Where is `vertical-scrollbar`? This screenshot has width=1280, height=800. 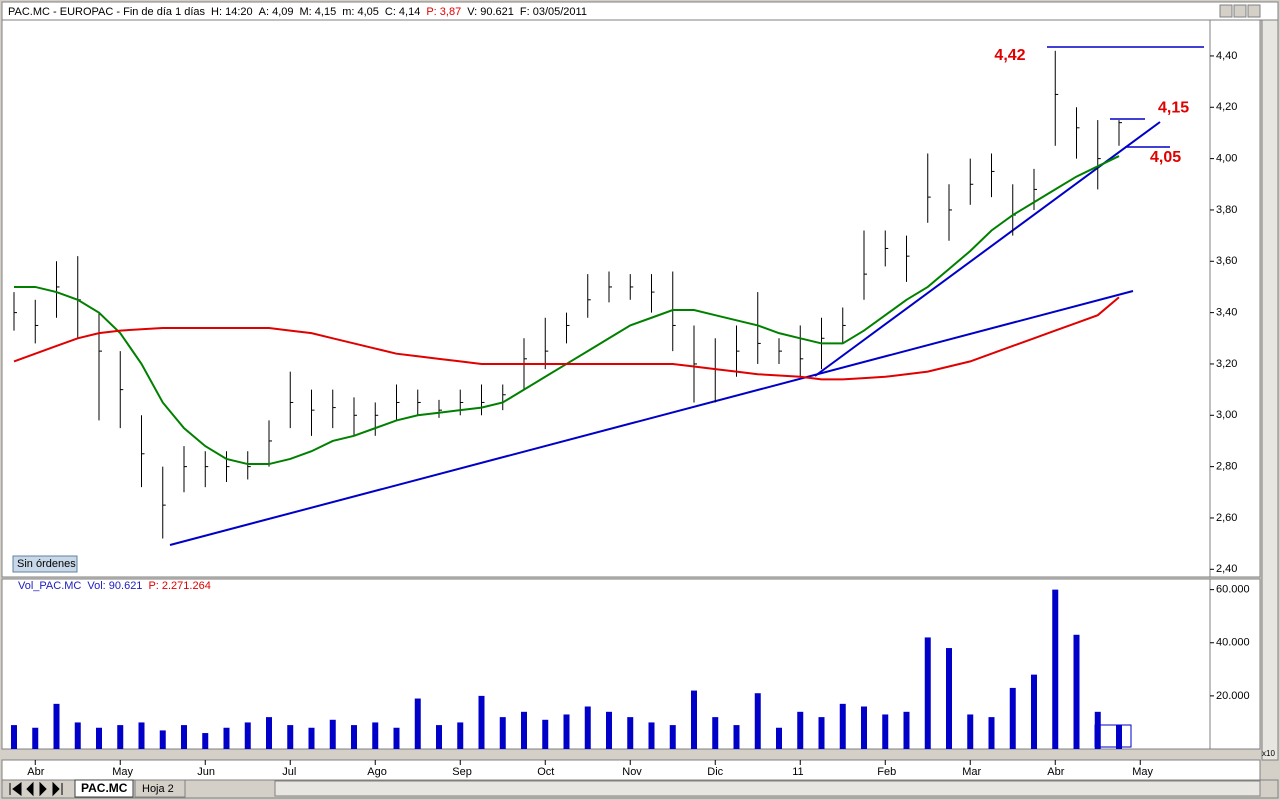
vertical-scrollbar is located at coordinates (1270, 390).